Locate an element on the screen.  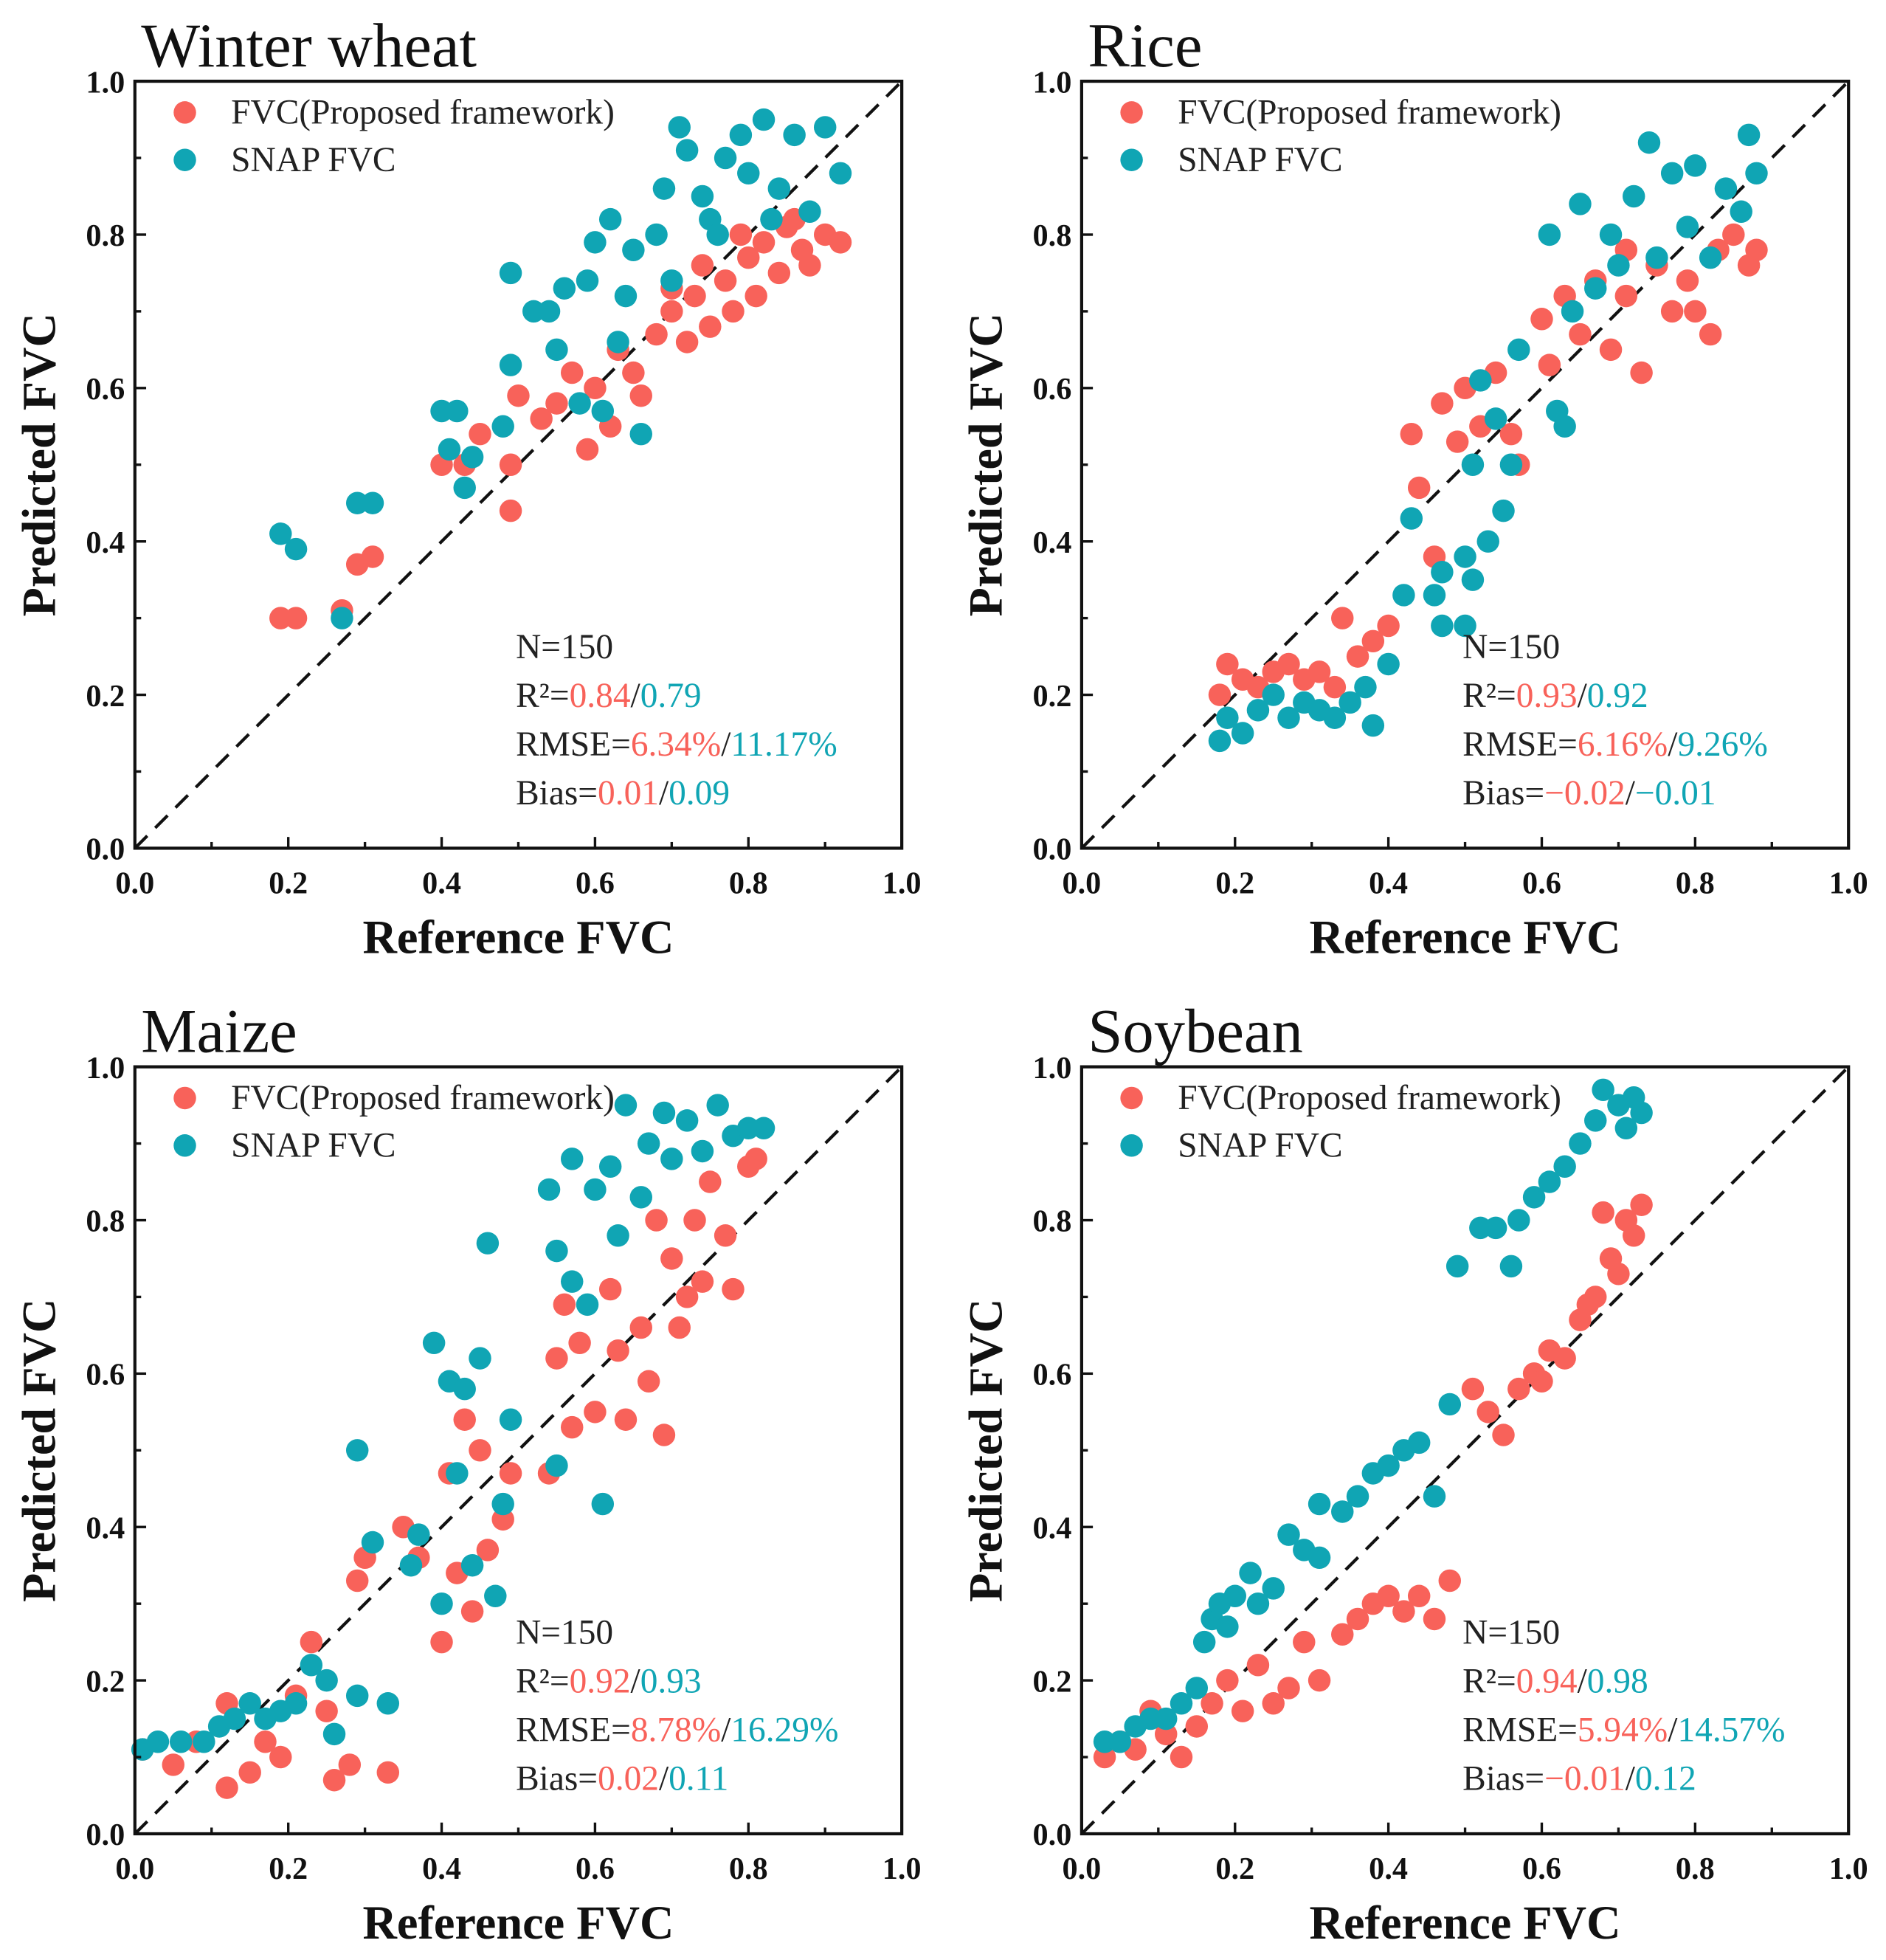
stat-bias-snap: 0.11 is located at coordinates (698, 1779).